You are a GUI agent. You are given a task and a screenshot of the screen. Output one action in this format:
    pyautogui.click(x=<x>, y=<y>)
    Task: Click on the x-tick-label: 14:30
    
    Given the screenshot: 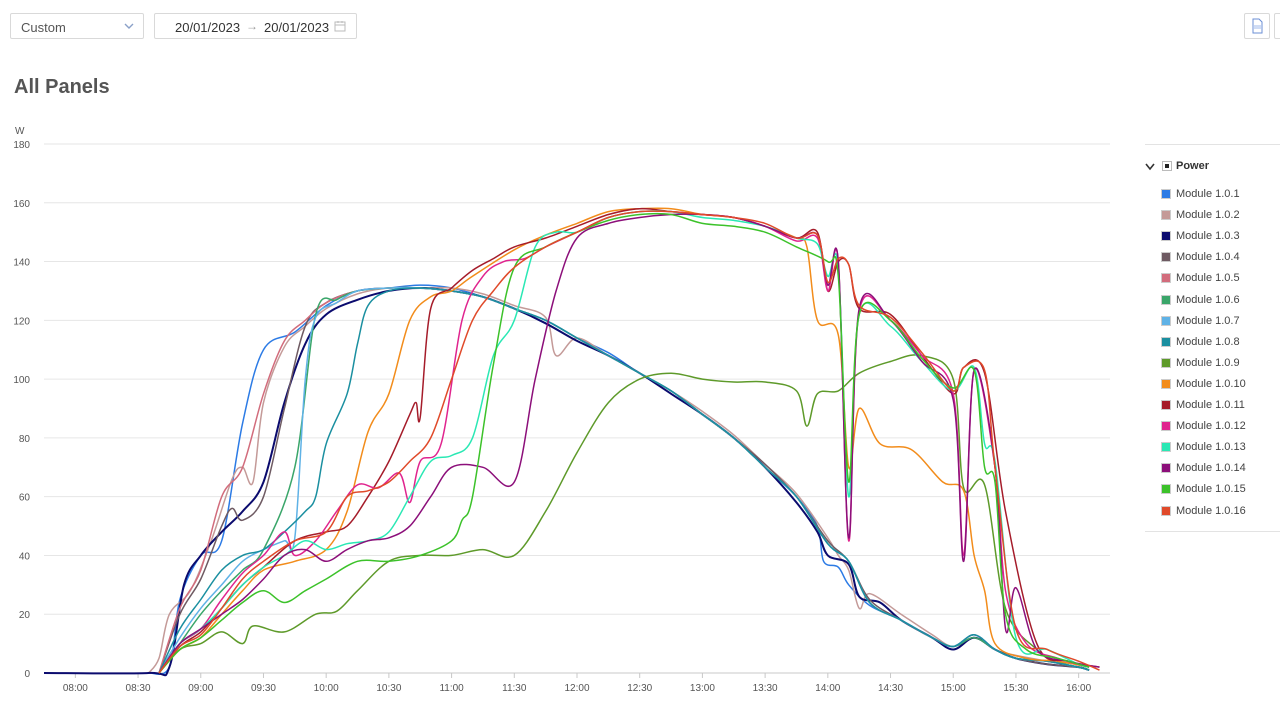 What is the action you would take?
    pyautogui.click(x=890, y=688)
    